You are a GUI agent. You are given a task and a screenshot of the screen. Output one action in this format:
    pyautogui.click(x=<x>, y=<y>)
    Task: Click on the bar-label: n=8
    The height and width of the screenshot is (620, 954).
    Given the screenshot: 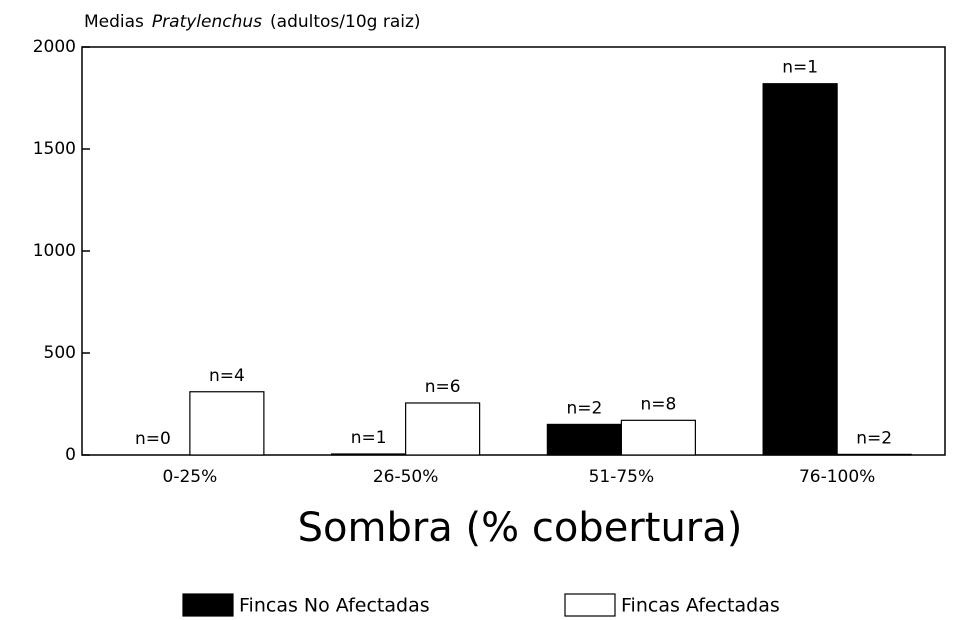 What is the action you would take?
    pyautogui.click(x=658, y=404)
    